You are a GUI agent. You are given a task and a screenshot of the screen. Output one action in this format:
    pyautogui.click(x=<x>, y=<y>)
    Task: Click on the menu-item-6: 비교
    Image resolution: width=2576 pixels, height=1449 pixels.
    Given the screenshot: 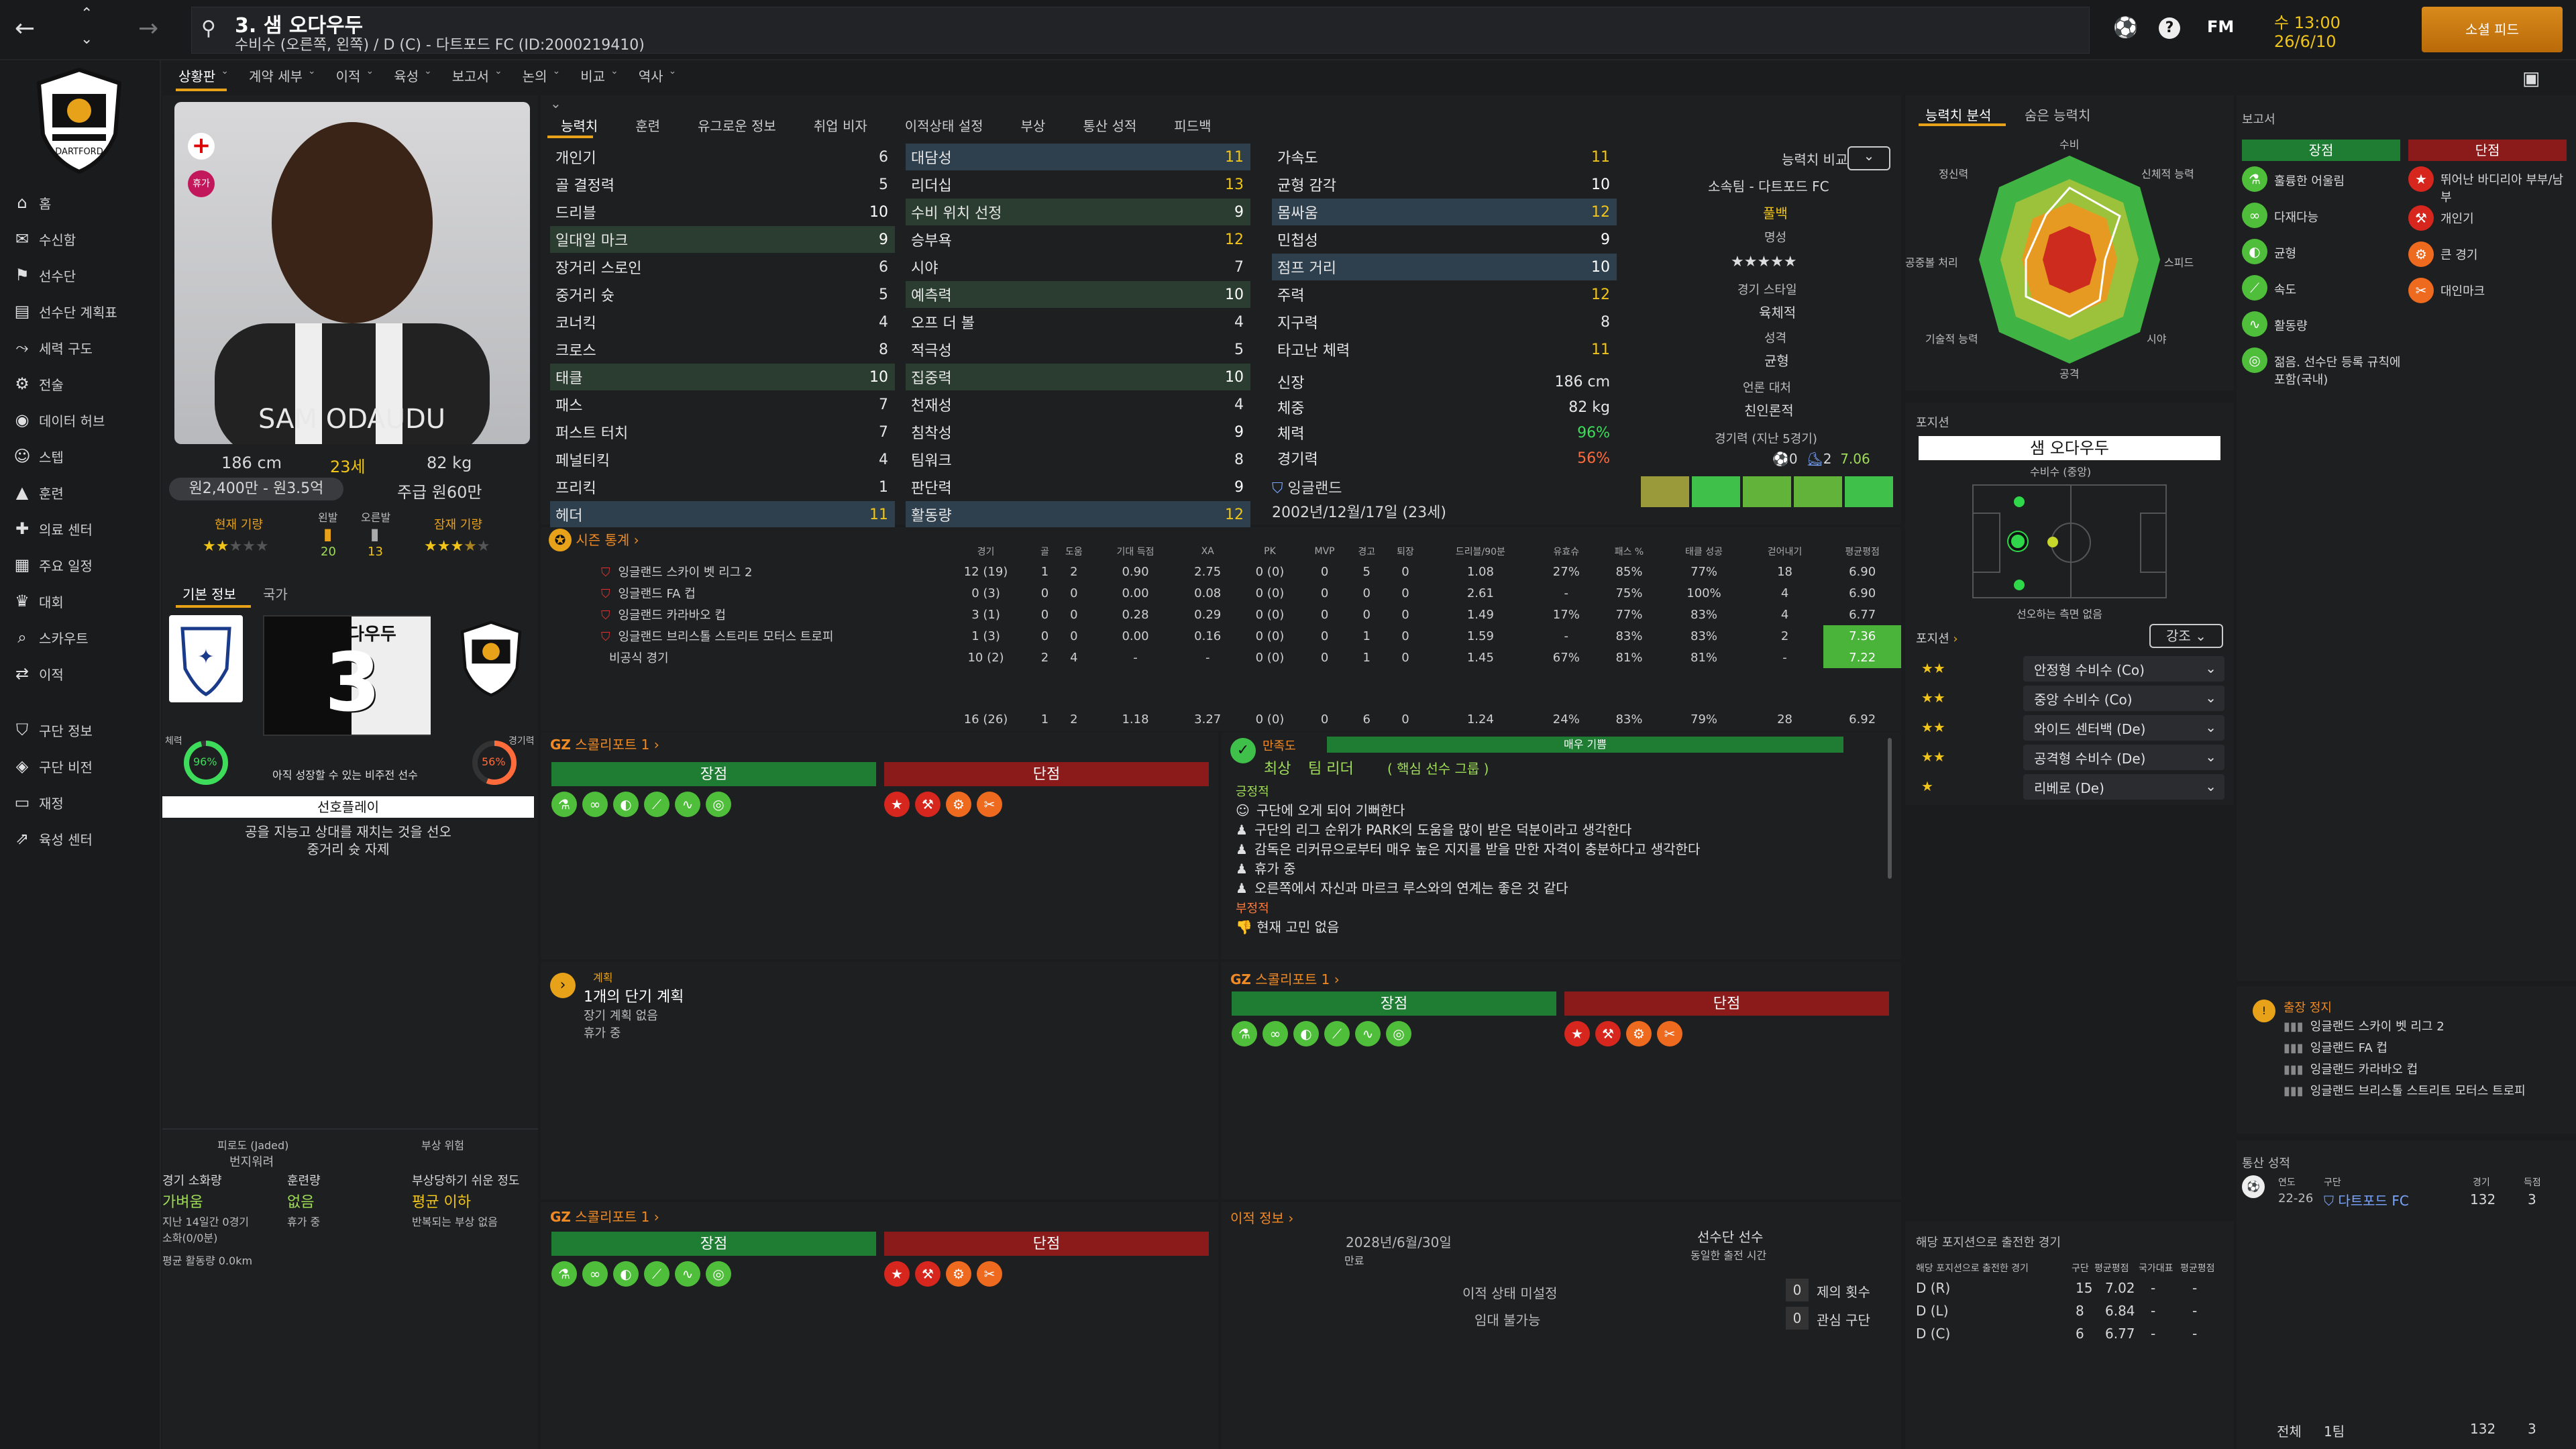 What is the action you would take?
    pyautogui.click(x=593, y=76)
    